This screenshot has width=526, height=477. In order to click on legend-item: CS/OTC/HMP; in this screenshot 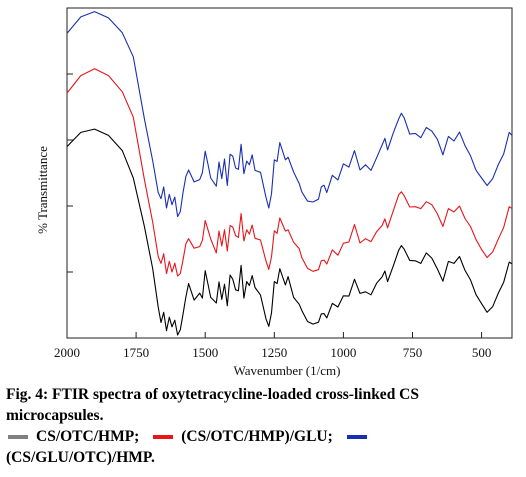, I will do `click(72, 436)`.